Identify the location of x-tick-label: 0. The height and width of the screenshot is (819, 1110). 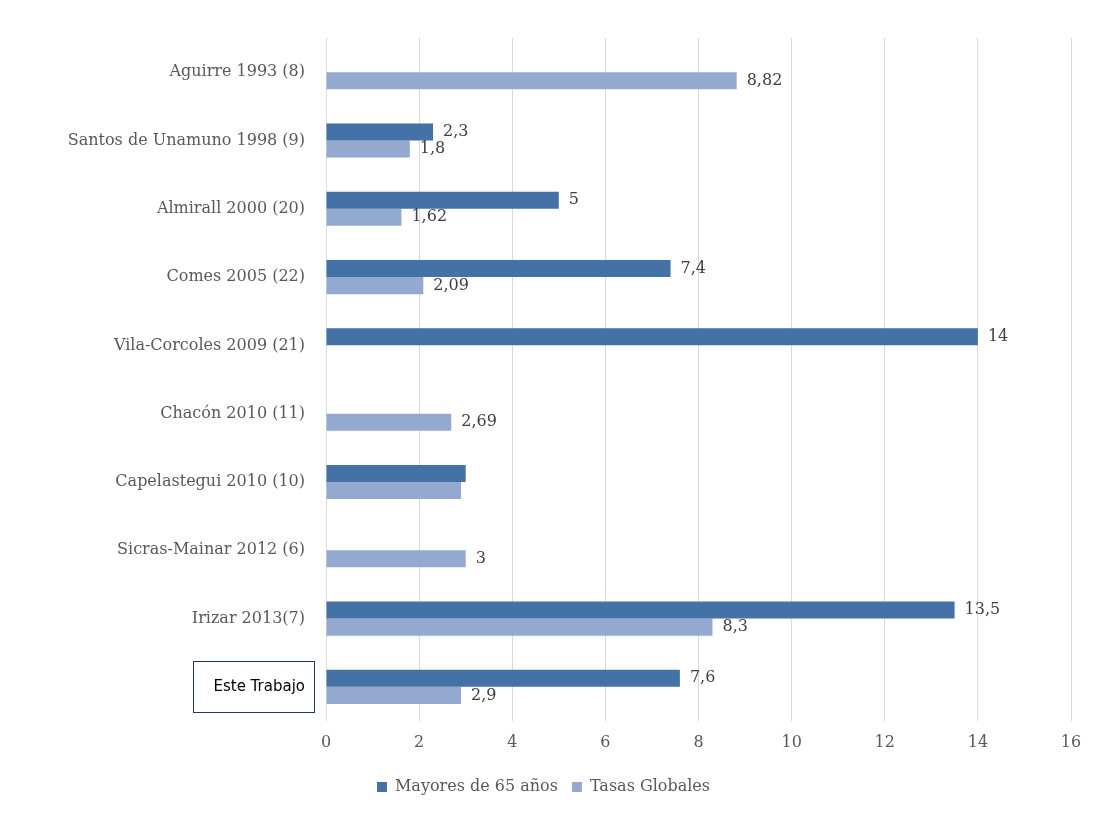
(326, 741).